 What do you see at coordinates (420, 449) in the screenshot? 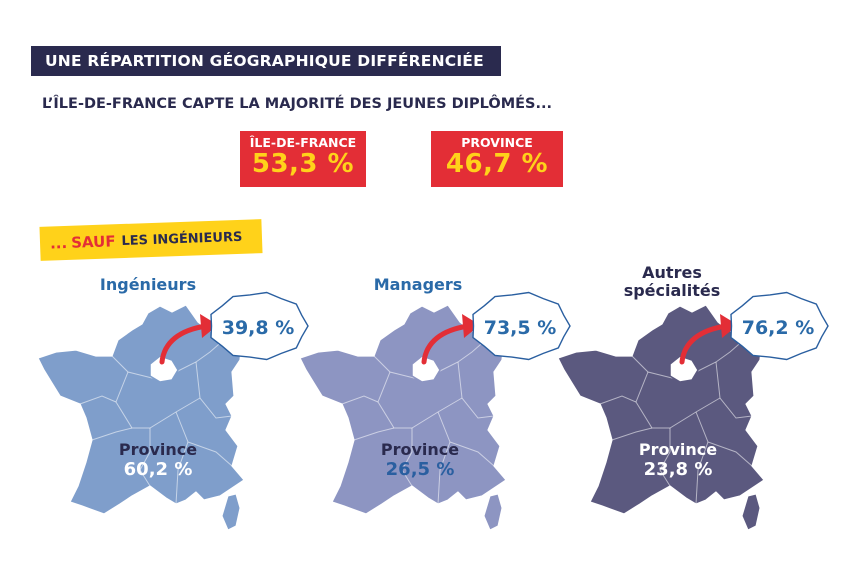
I see `province-title-1: Province` at bounding box center [420, 449].